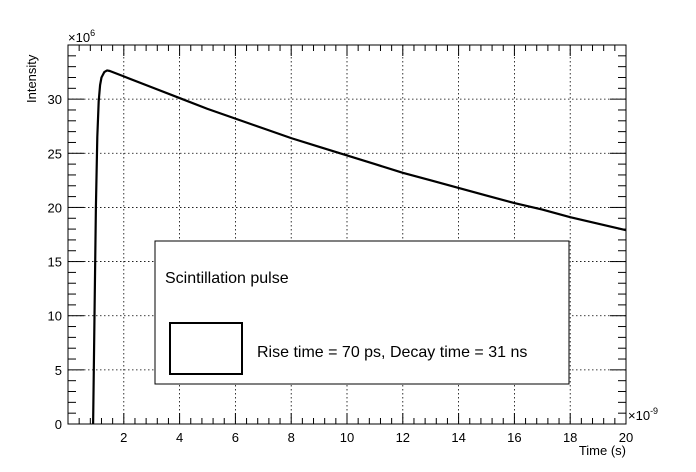 This screenshot has height=472, width=696. I want to click on y-tick-label: 20, so click(55, 207).